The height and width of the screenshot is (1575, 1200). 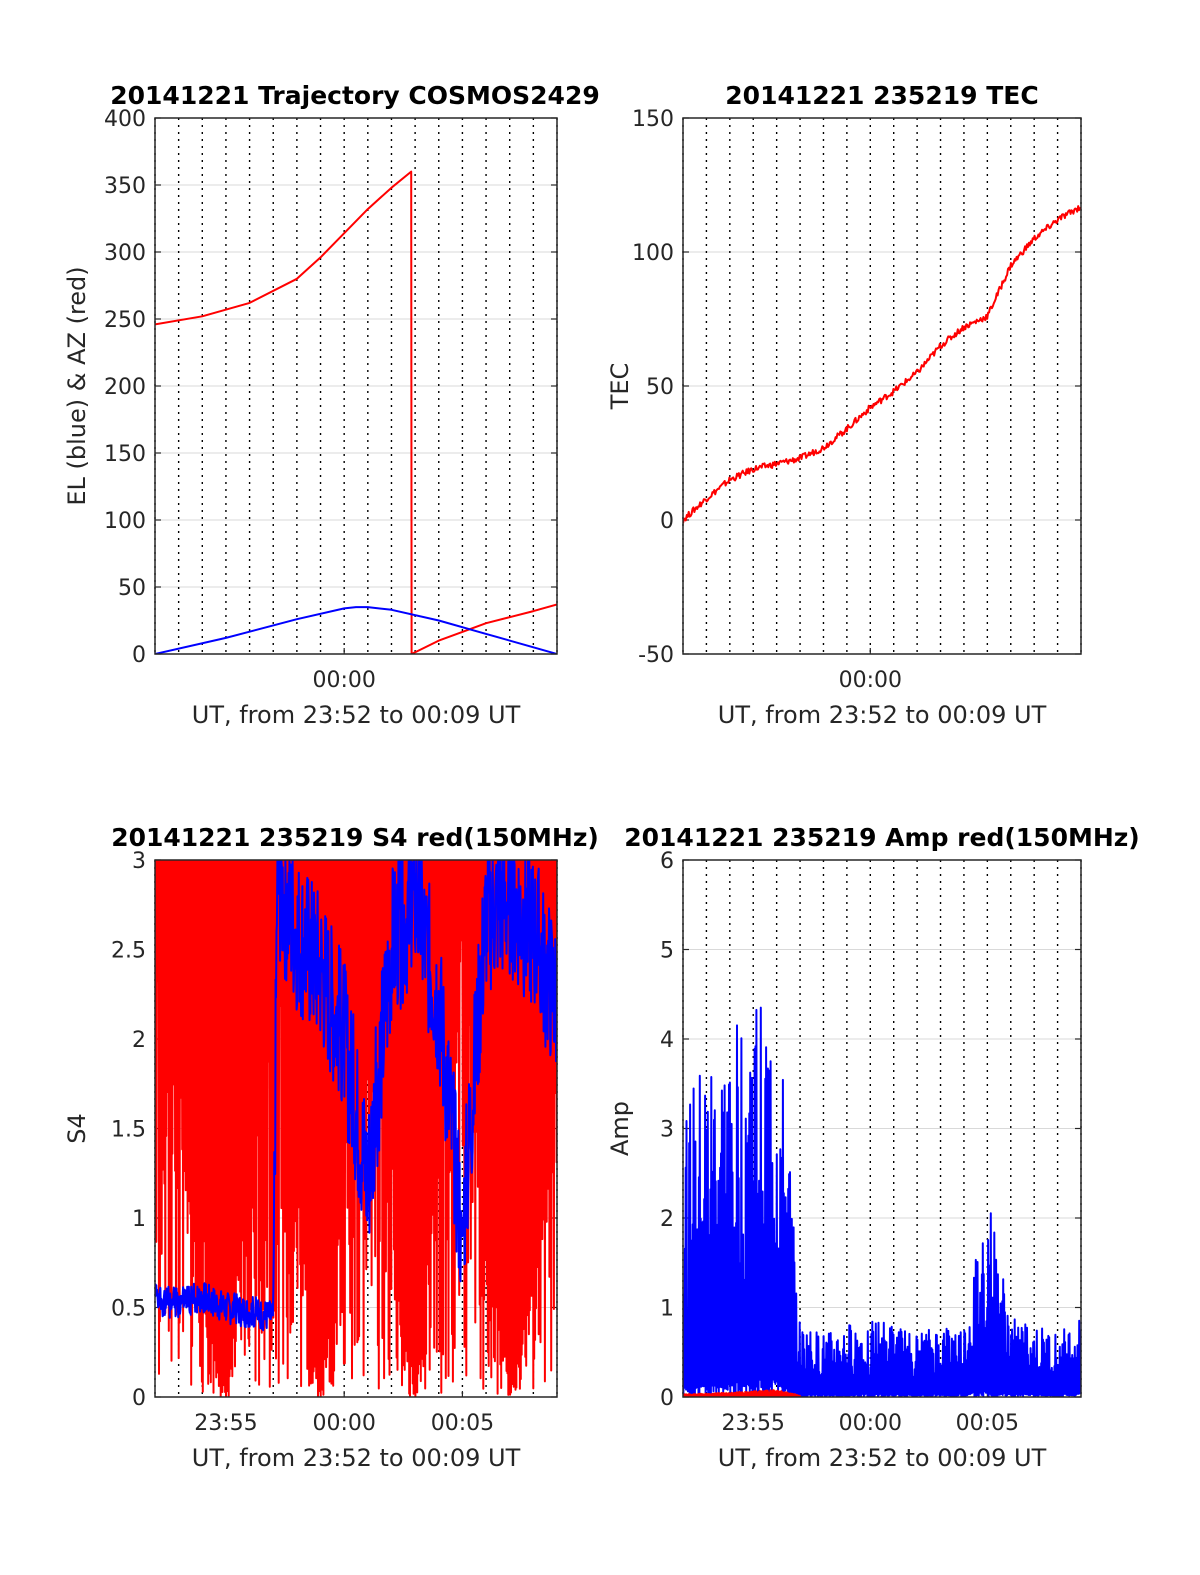 What do you see at coordinates (125, 320) in the screenshot?
I see `y-tick-label: 250` at bounding box center [125, 320].